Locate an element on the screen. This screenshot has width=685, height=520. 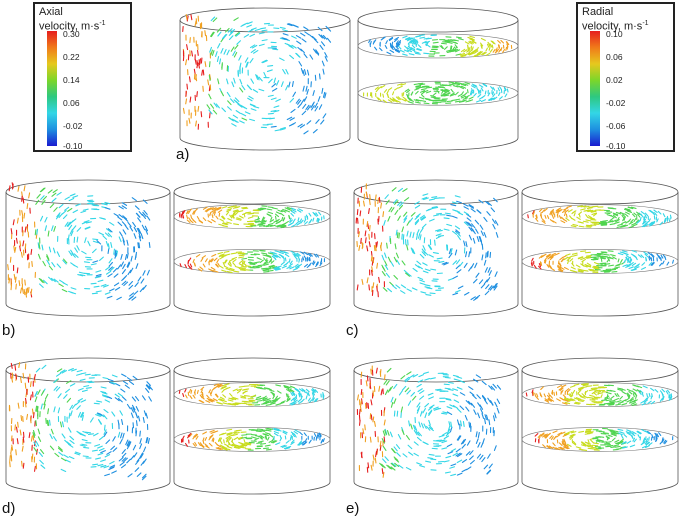
panel-e-axial-cylinder-jet-vector is located at coordinates (380, 443).